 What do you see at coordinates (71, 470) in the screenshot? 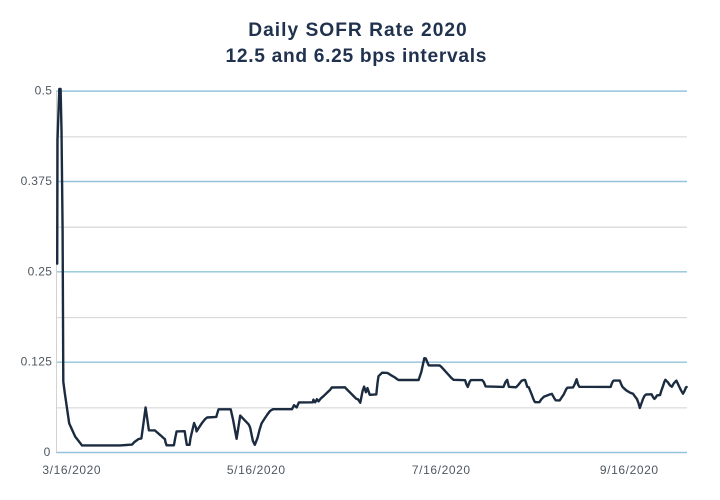
I see `svg-text: 3/16/2020` at bounding box center [71, 470].